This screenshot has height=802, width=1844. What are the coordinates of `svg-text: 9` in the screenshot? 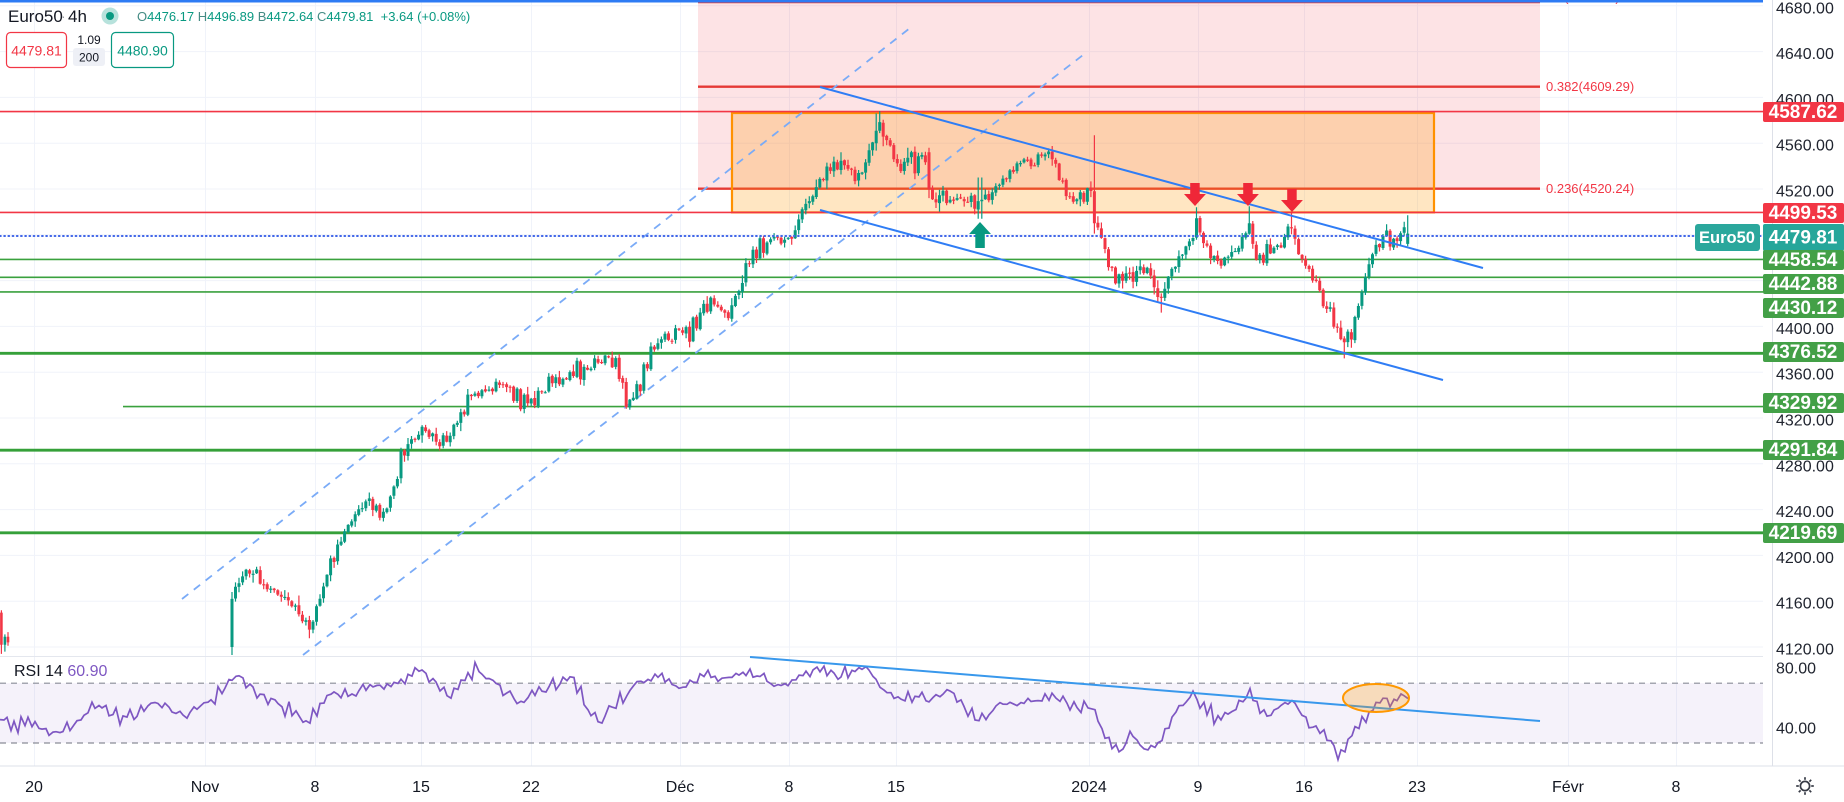 It's located at (1198, 787).